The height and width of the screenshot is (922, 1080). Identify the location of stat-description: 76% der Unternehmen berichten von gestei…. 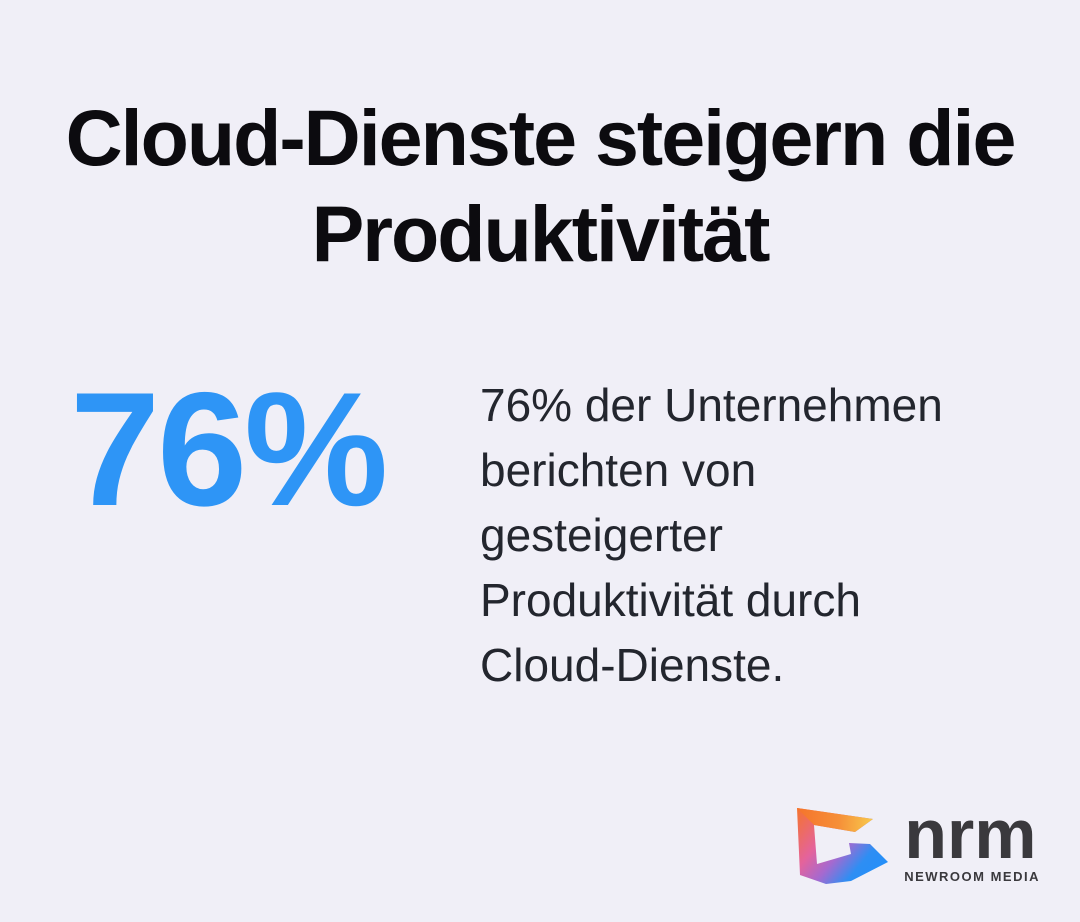
(711, 535).